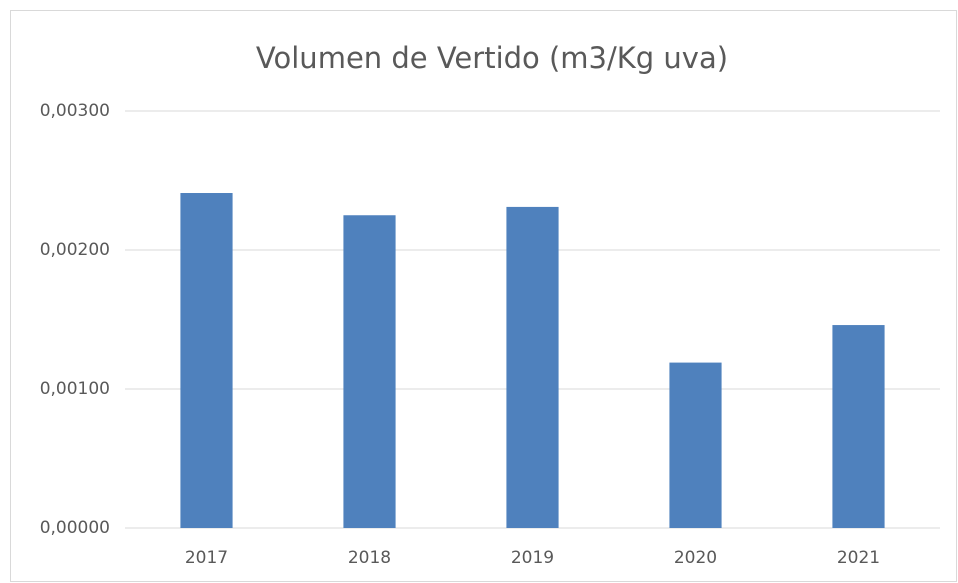  Describe the element at coordinates (858, 558) in the screenshot. I see `x-tick-label: 2021` at that location.